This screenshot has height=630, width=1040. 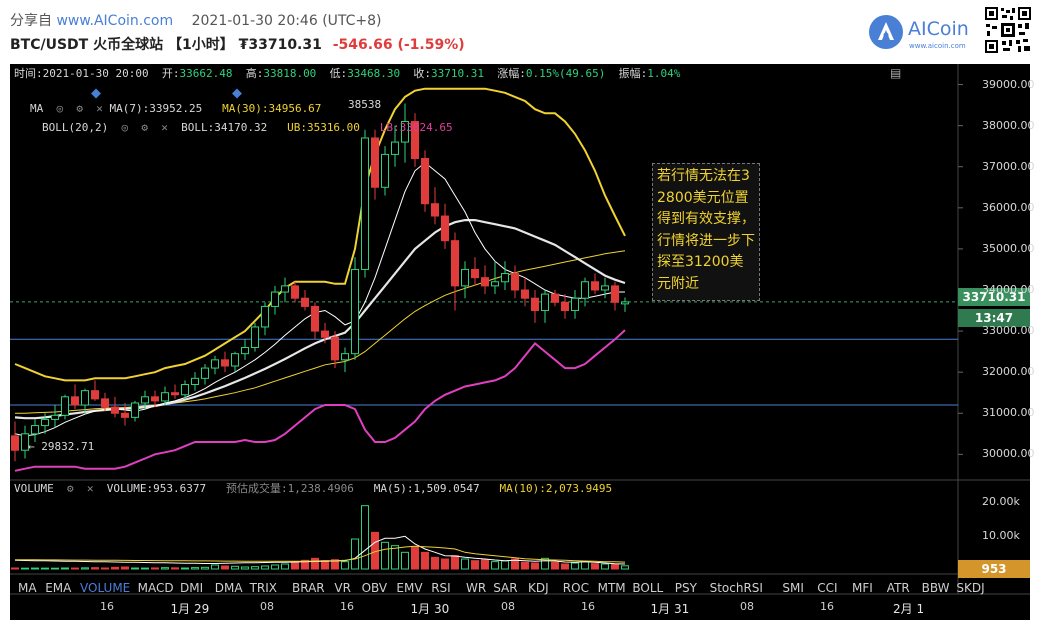 I want to click on tab-boll: BOLL, so click(x=648, y=588).